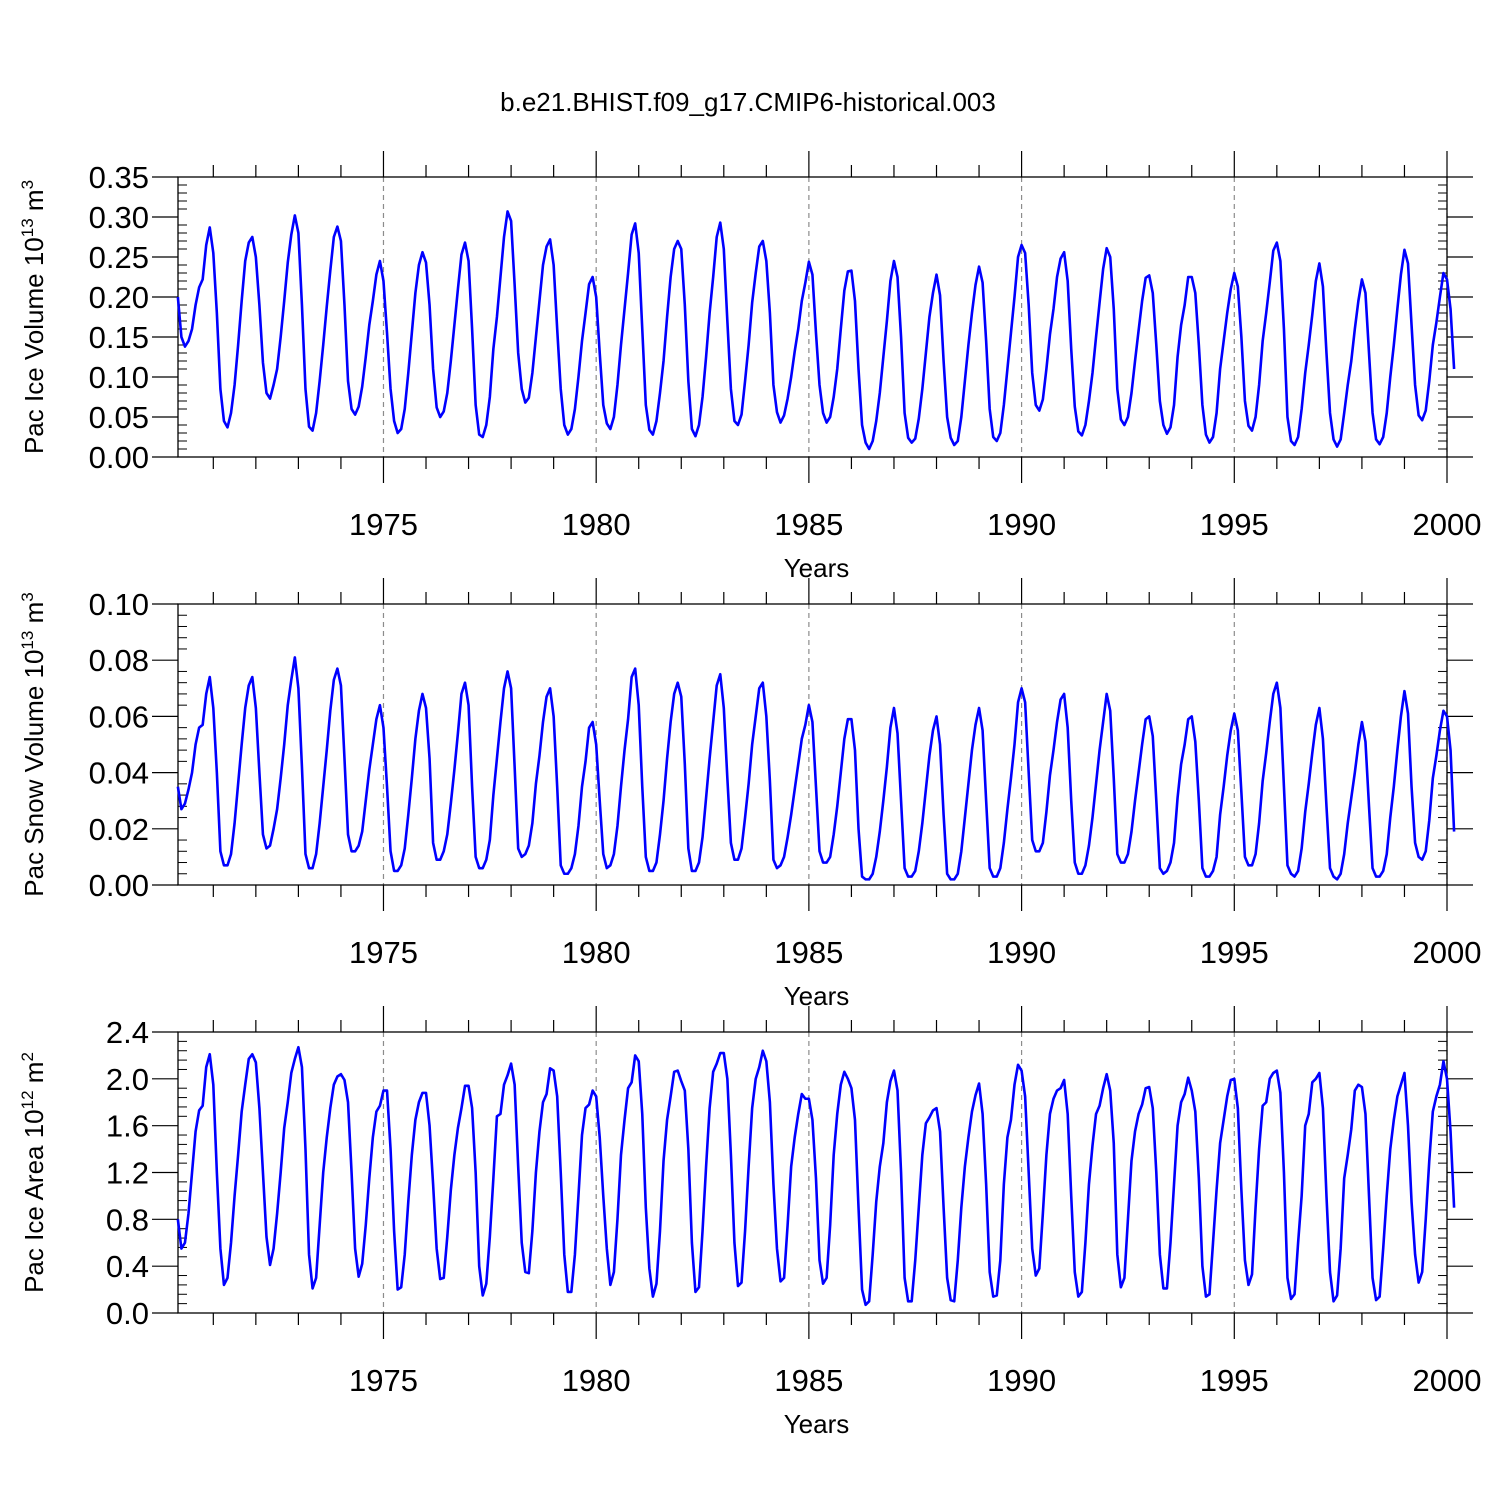 The width and height of the screenshot is (1500, 1500). What do you see at coordinates (748, 102) in the screenshot?
I see `figure-title: b.e21.BHIST.f09_g17.CMIP6-historical.003` at bounding box center [748, 102].